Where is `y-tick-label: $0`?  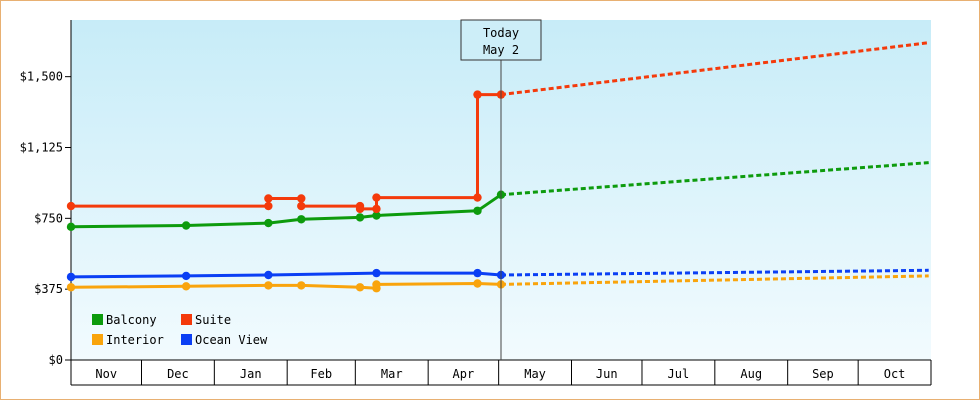 y-tick-label: $0 is located at coordinates (56, 360).